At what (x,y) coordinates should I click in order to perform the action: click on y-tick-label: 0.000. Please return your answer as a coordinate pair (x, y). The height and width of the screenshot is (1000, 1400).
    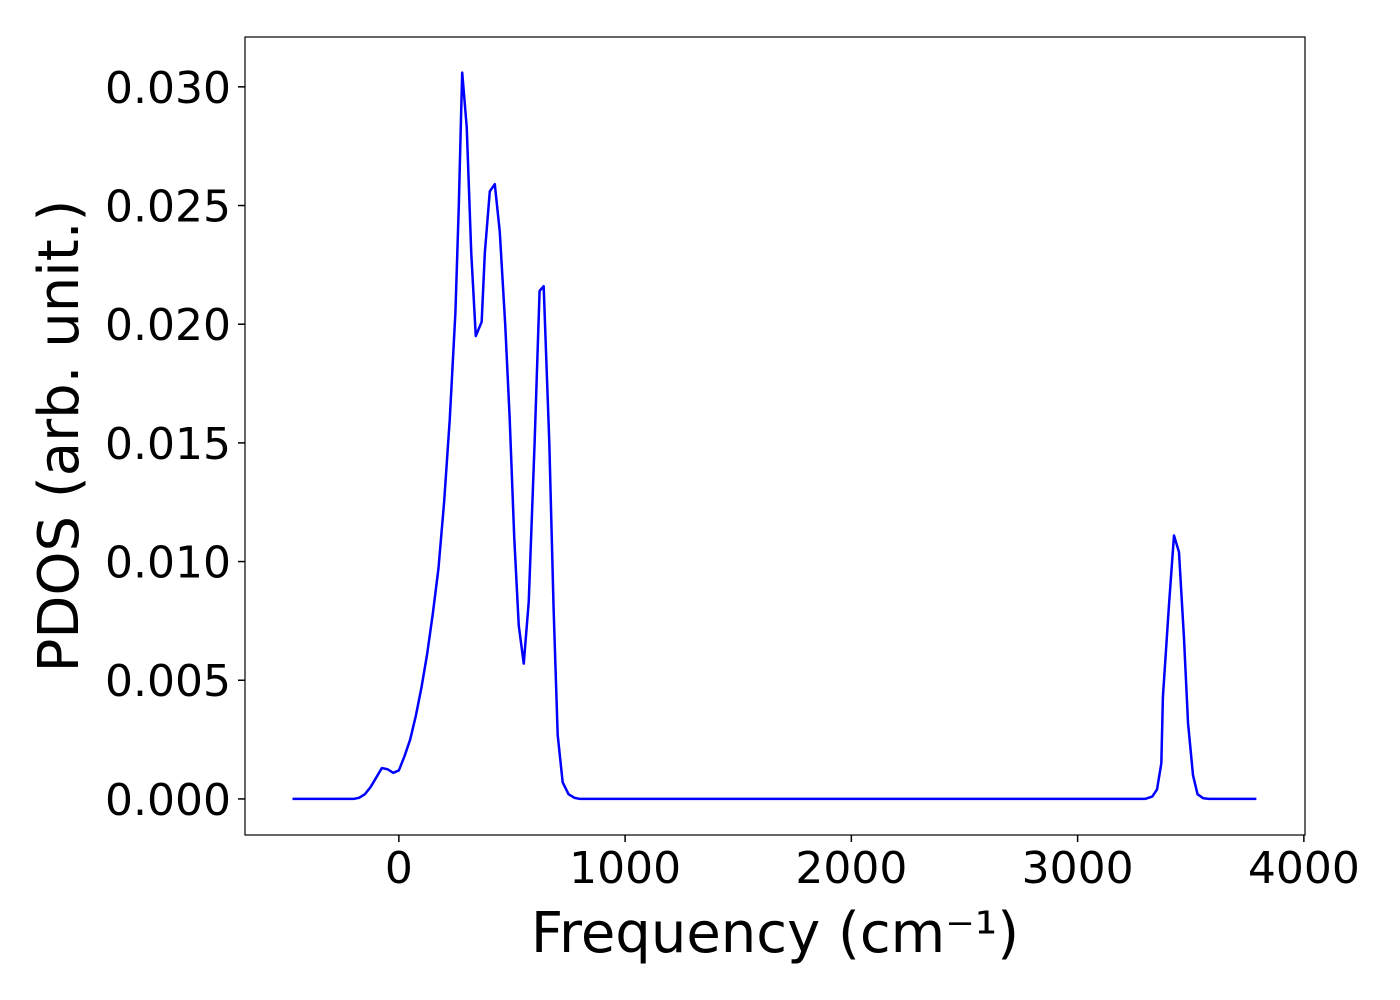
    Looking at the image, I should click on (168, 800).